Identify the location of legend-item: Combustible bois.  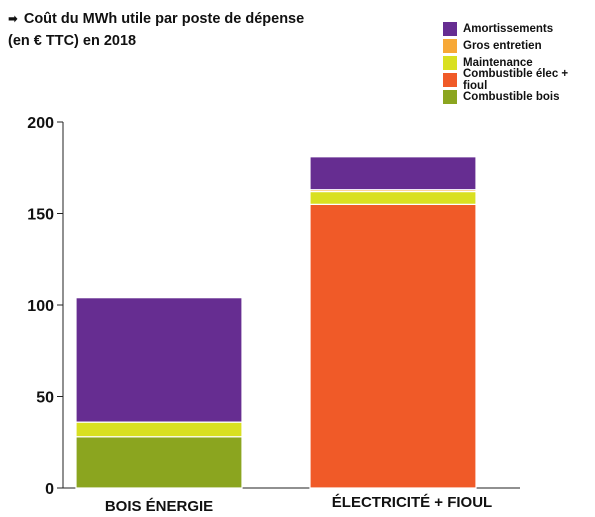
(519, 96).